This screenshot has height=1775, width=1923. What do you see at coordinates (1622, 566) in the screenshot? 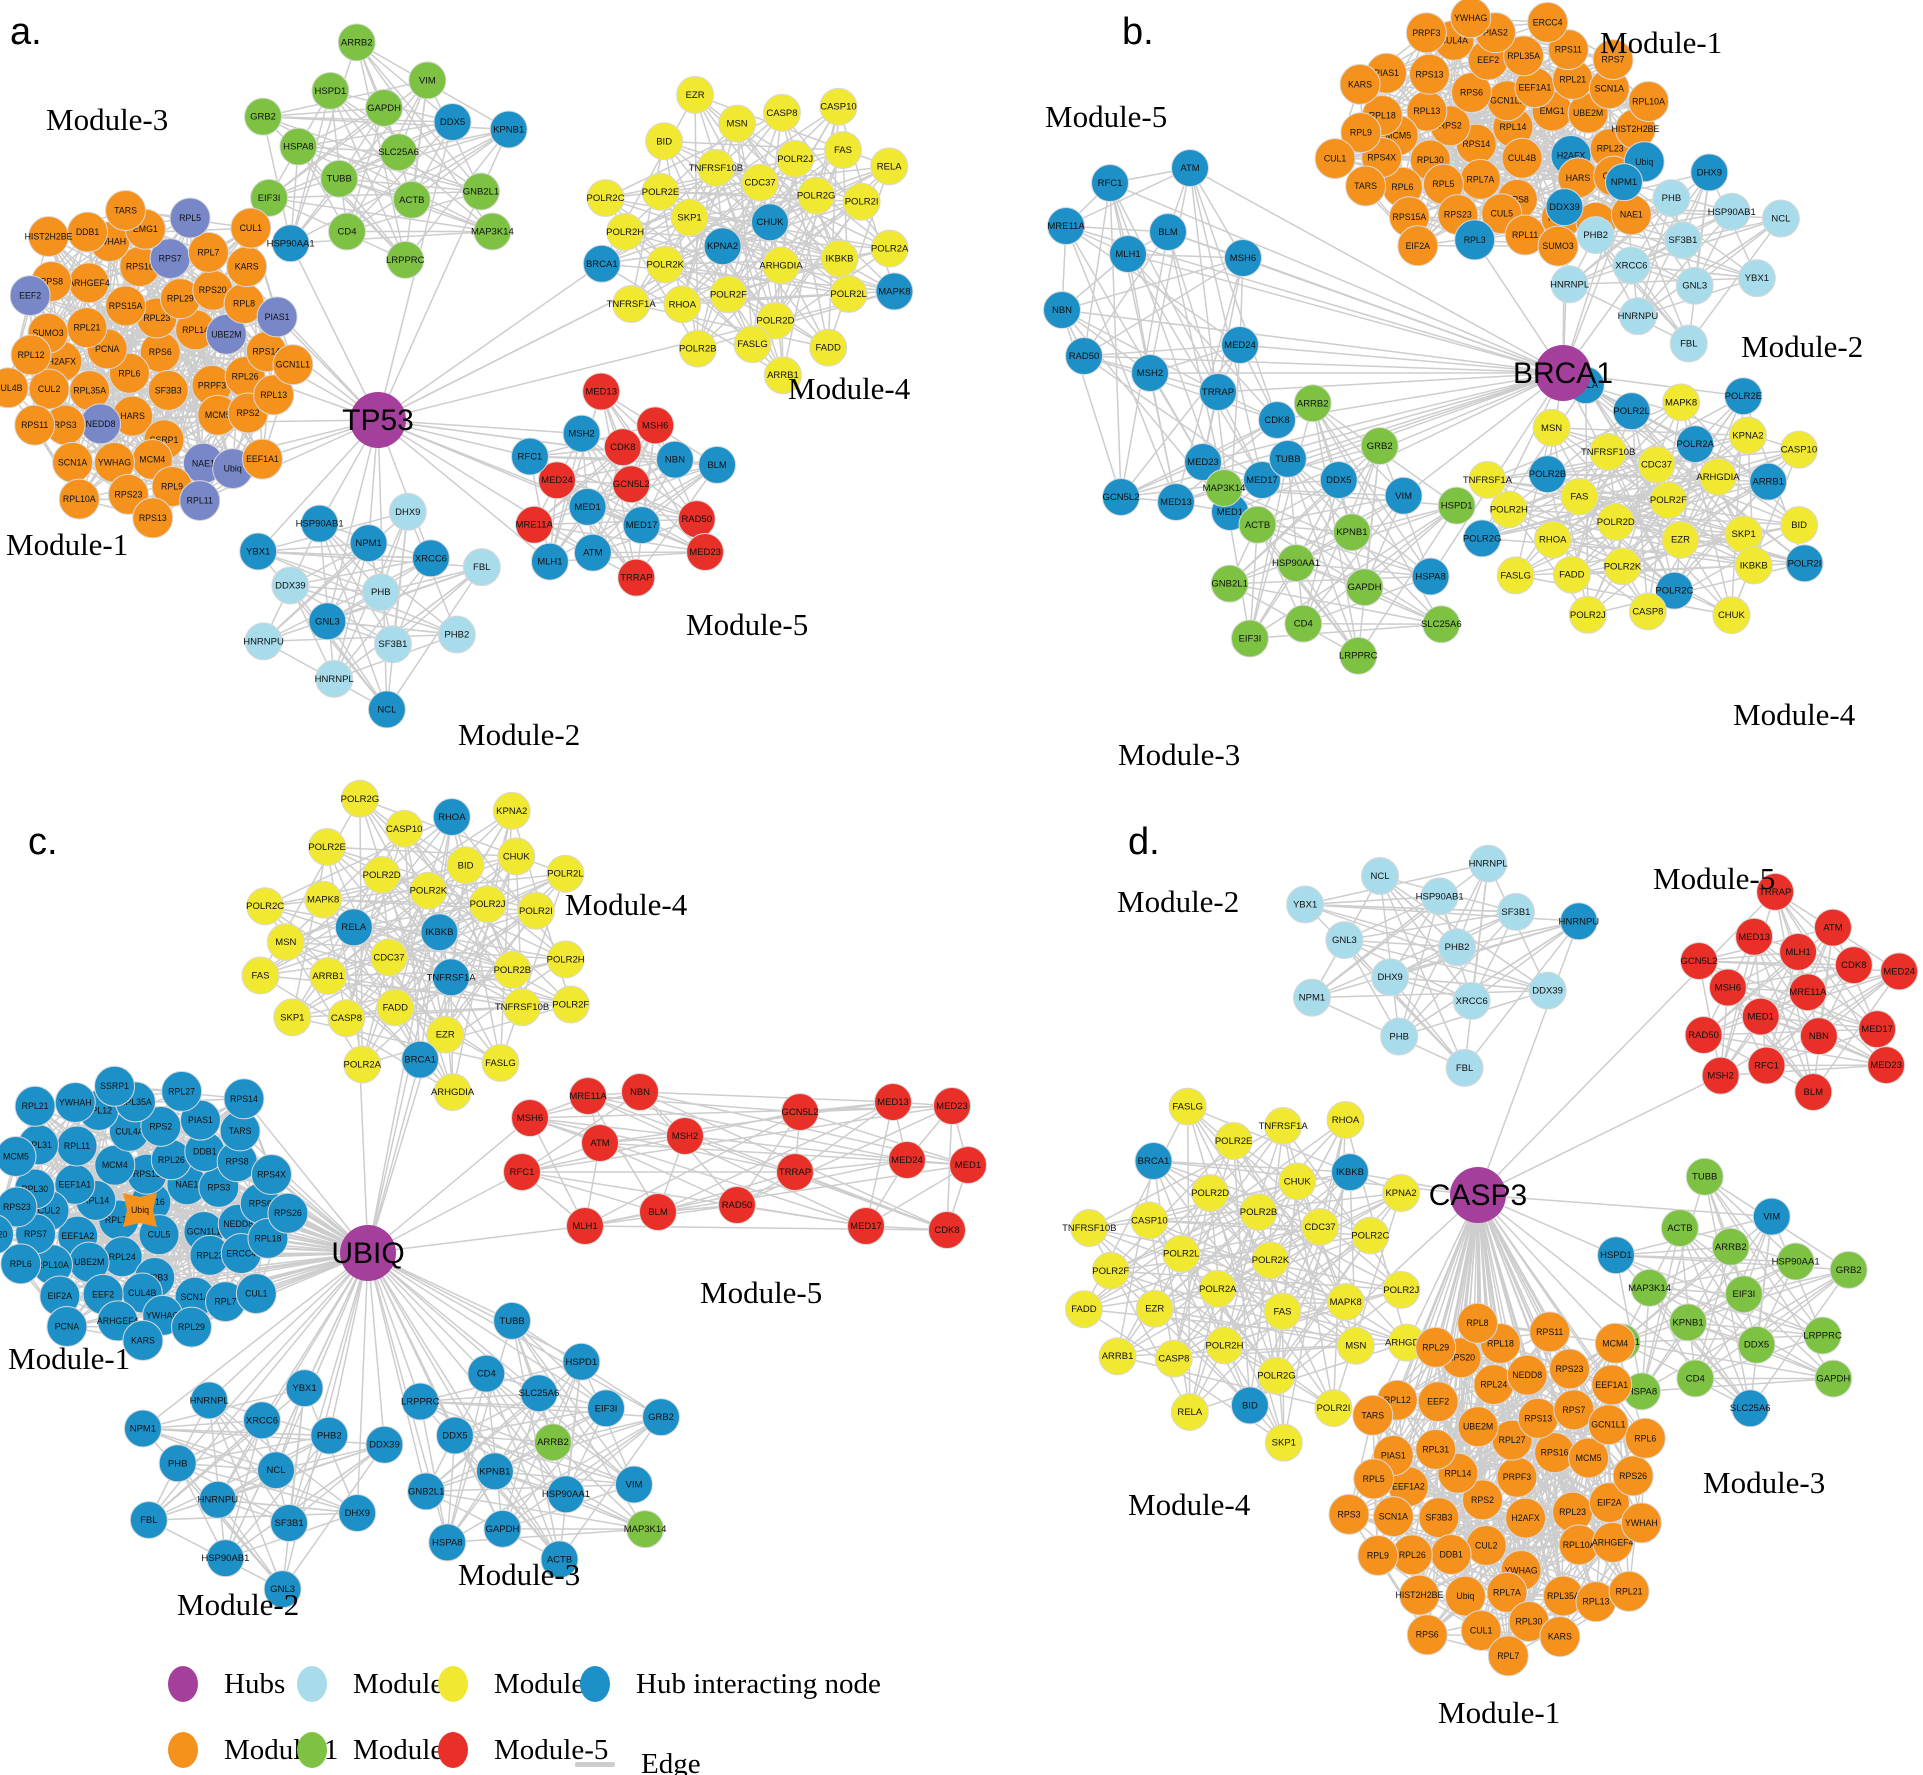
I see `node-POLR2K: POLR2K` at bounding box center [1622, 566].